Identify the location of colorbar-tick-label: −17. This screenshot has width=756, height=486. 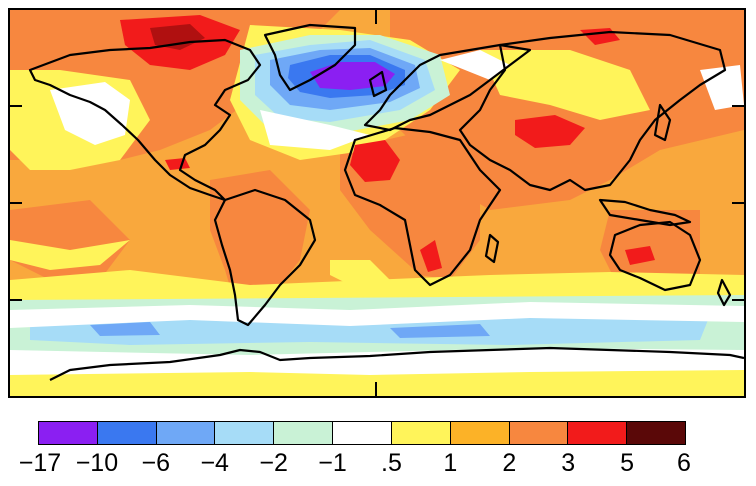
(40, 463).